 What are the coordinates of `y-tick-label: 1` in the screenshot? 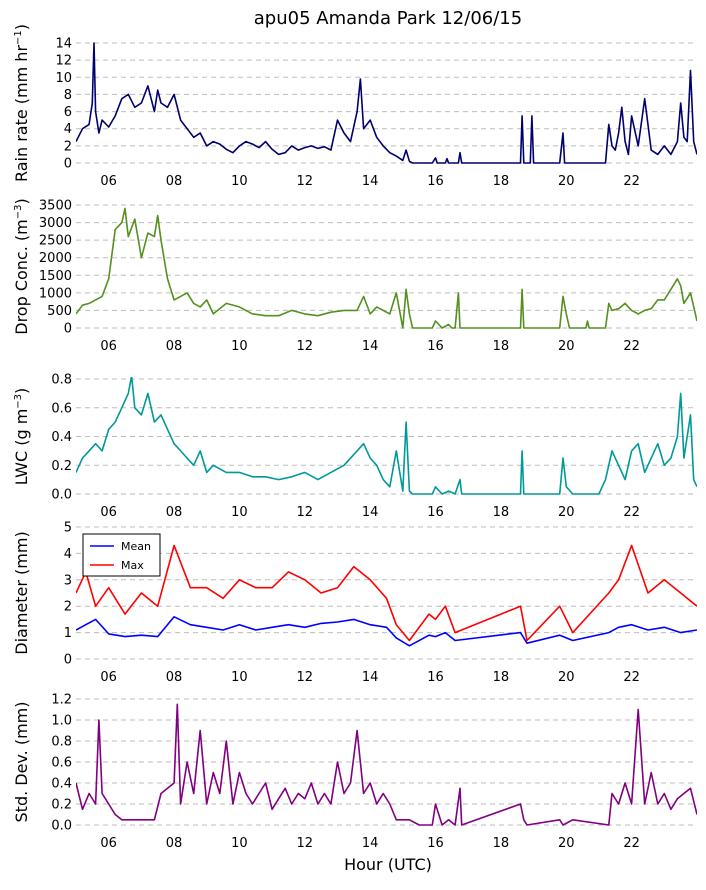 It's located at (68, 633).